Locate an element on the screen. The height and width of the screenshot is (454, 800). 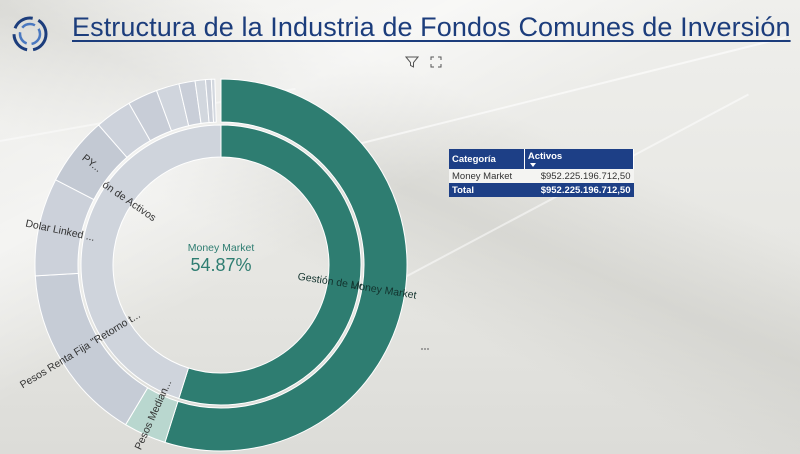
filter-icon is located at coordinates (412, 62).